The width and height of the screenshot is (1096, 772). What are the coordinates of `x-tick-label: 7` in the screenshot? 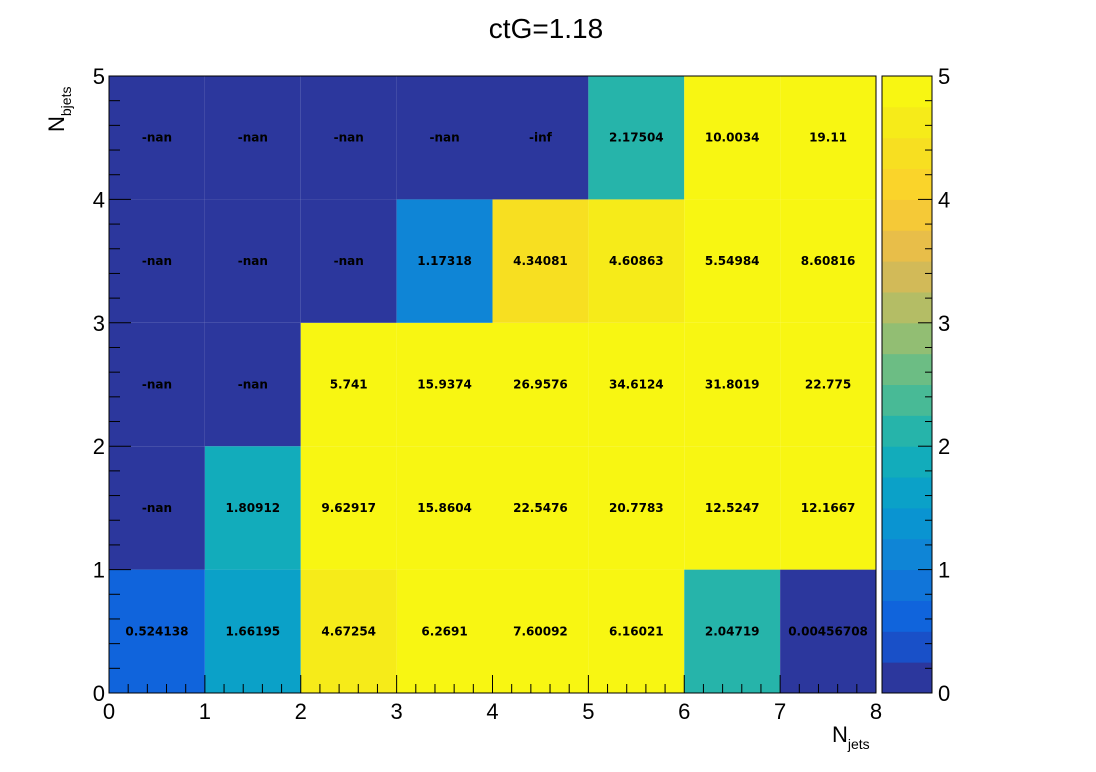 It's located at (780, 711).